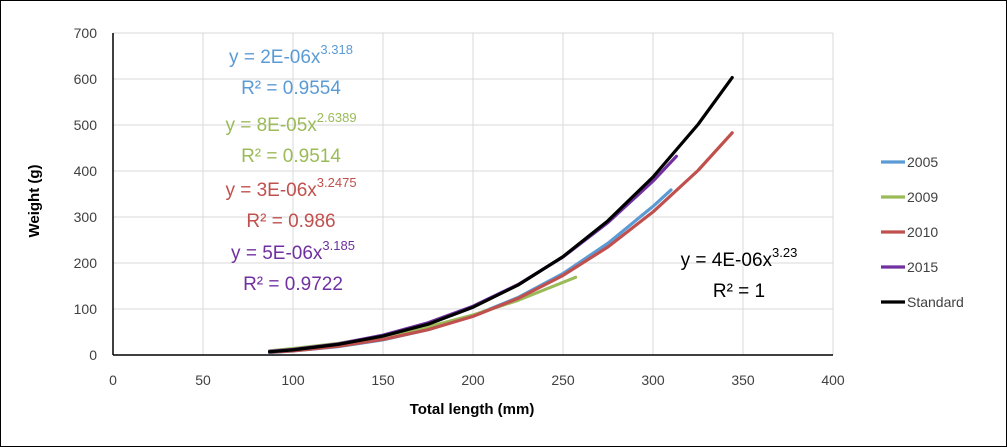  I want to click on x-tick-label: 150, so click(383, 380).